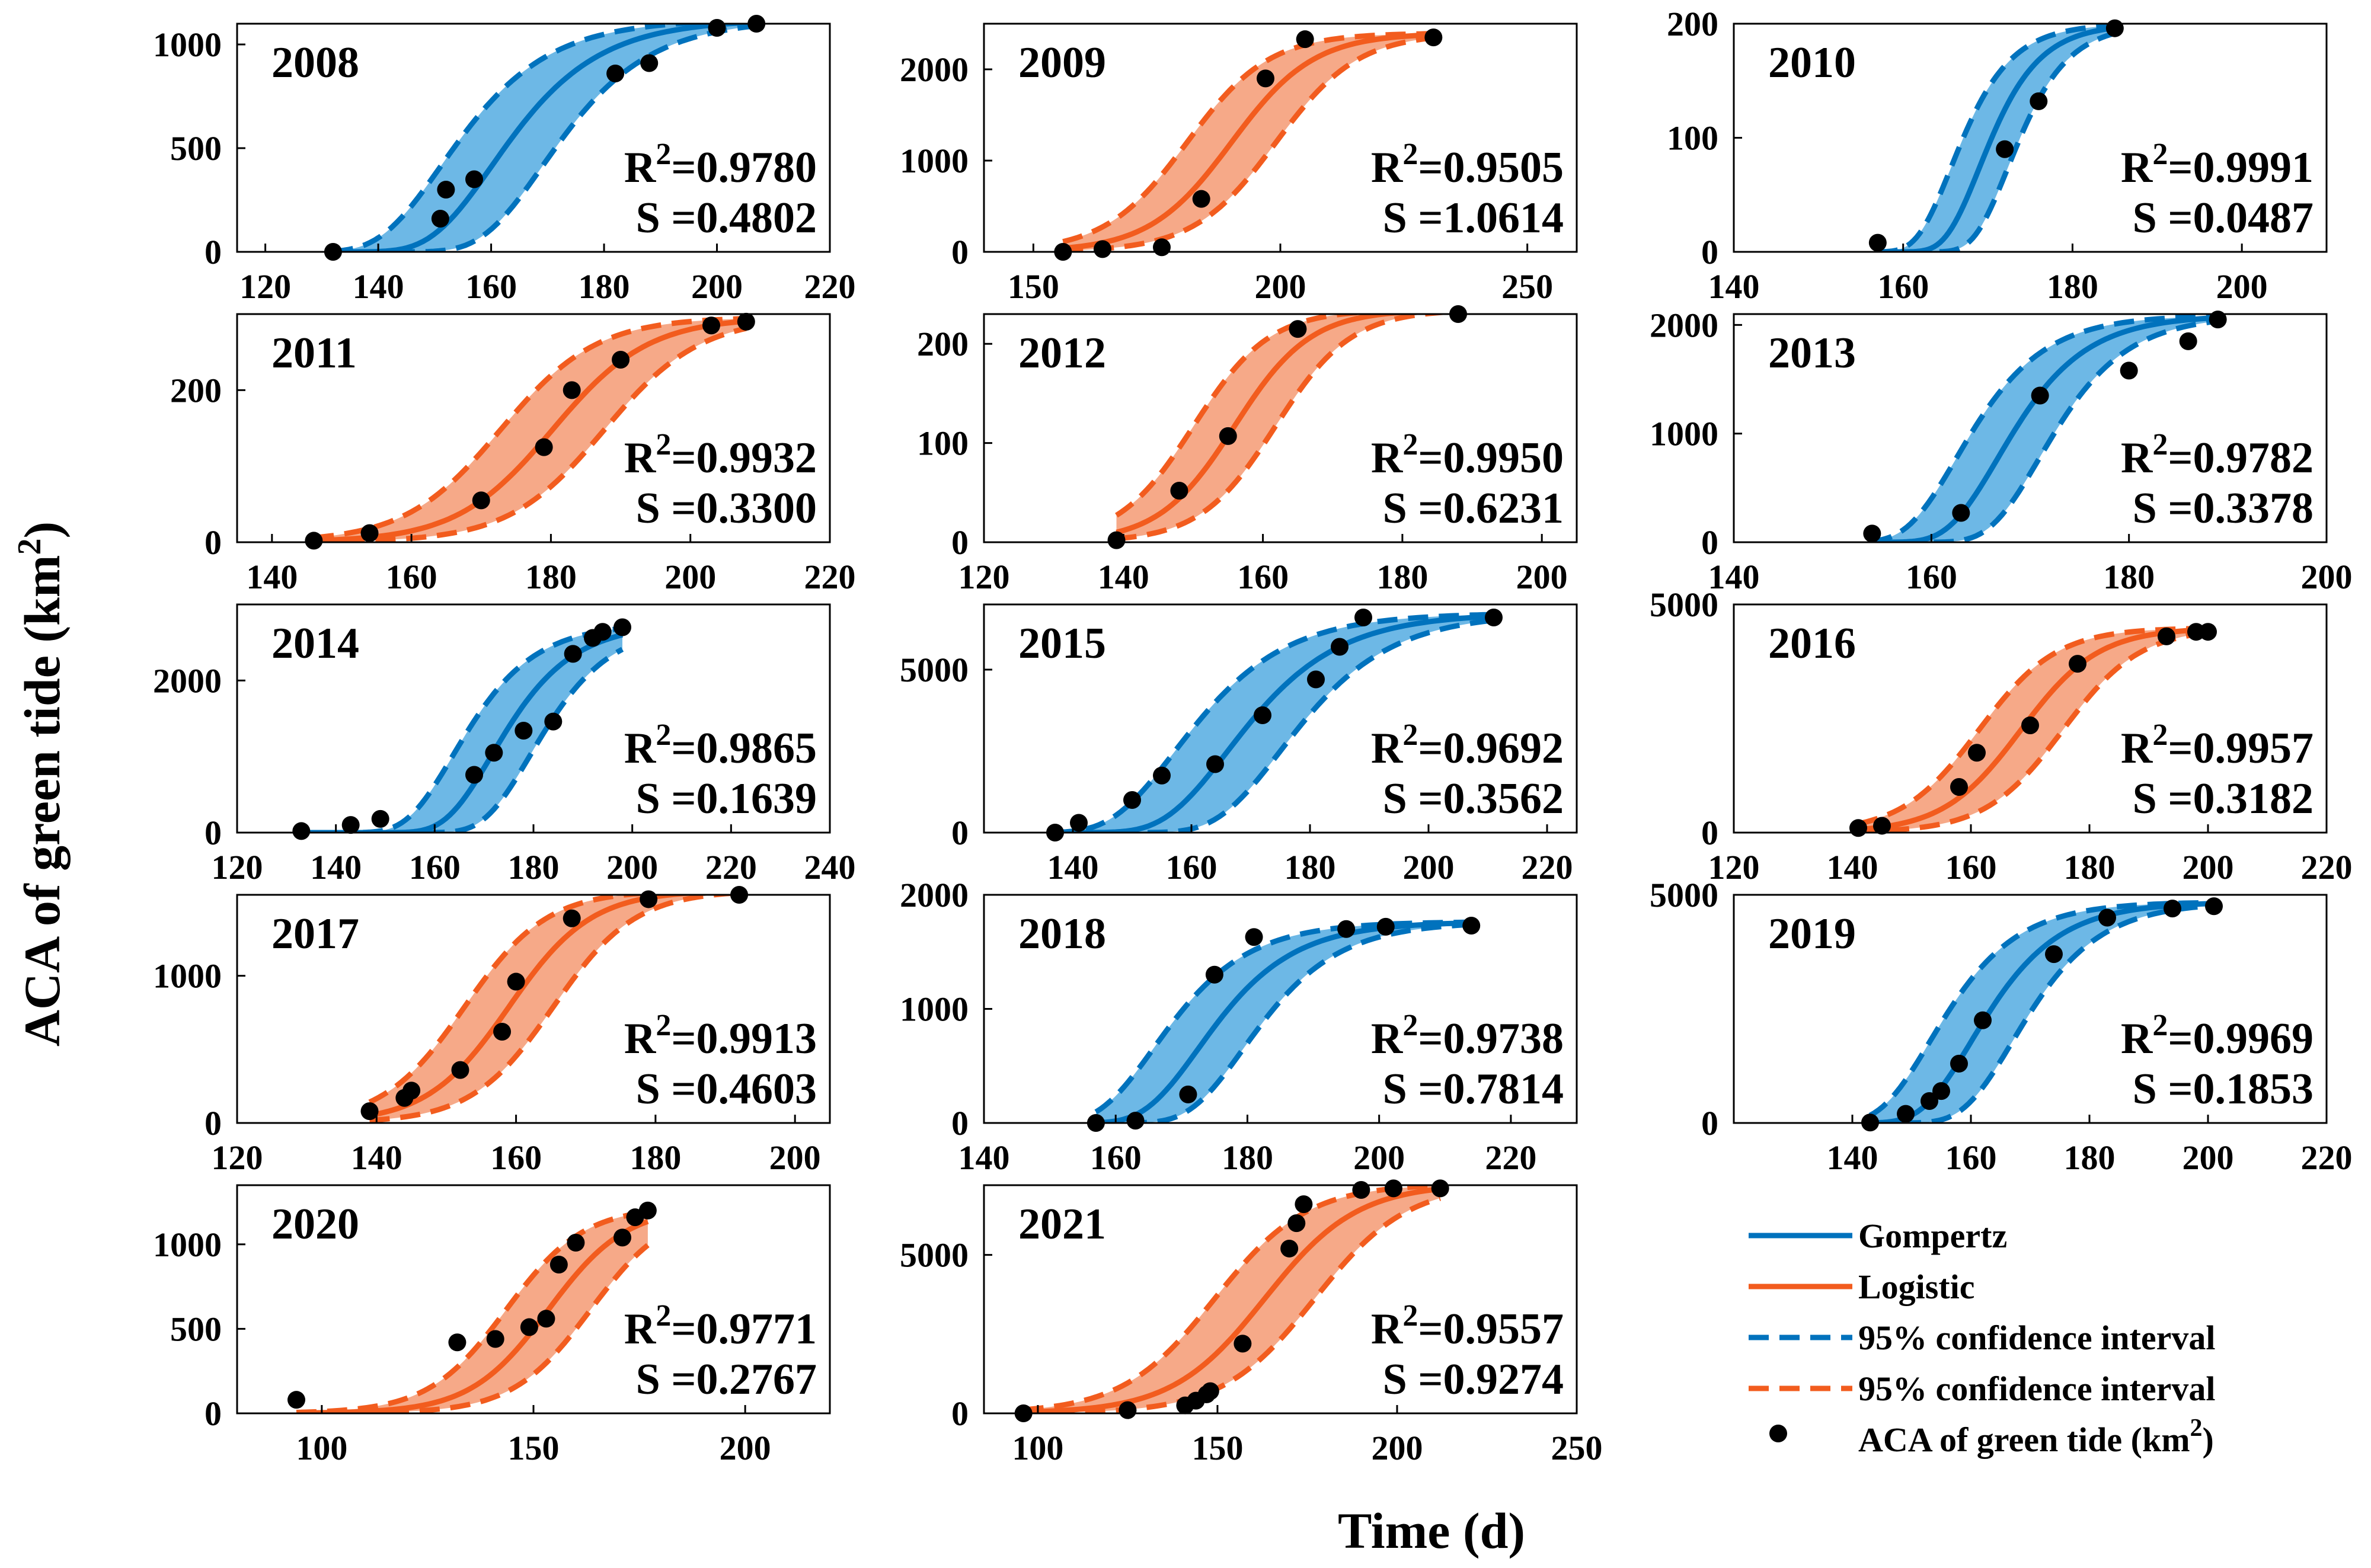  What do you see at coordinates (1217, 1448) in the screenshot?
I see `x-tick-label: 150` at bounding box center [1217, 1448].